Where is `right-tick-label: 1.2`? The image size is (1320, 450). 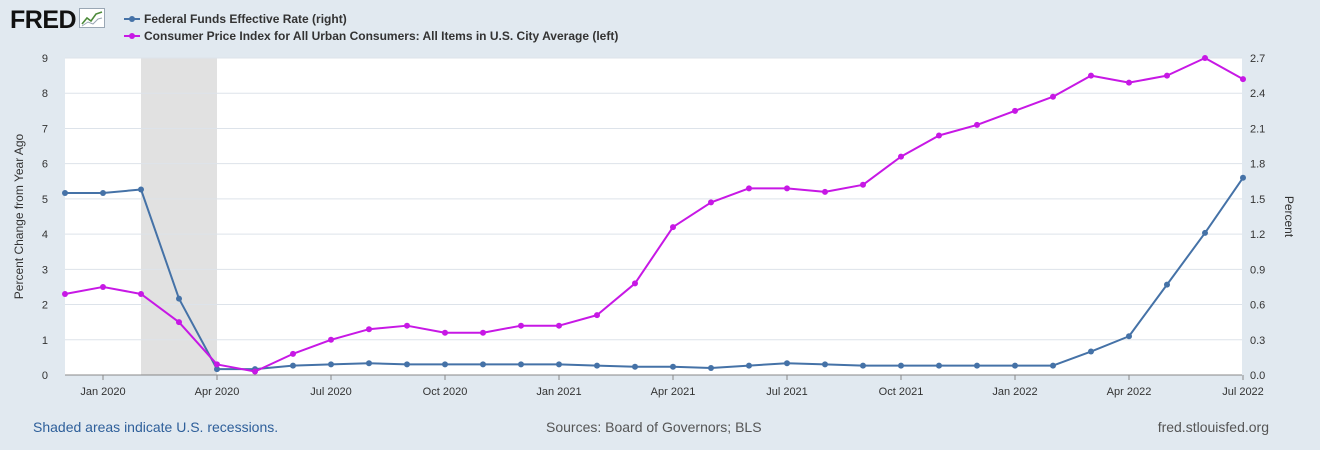
right-tick-label: 1.2 is located at coordinates (1257, 235).